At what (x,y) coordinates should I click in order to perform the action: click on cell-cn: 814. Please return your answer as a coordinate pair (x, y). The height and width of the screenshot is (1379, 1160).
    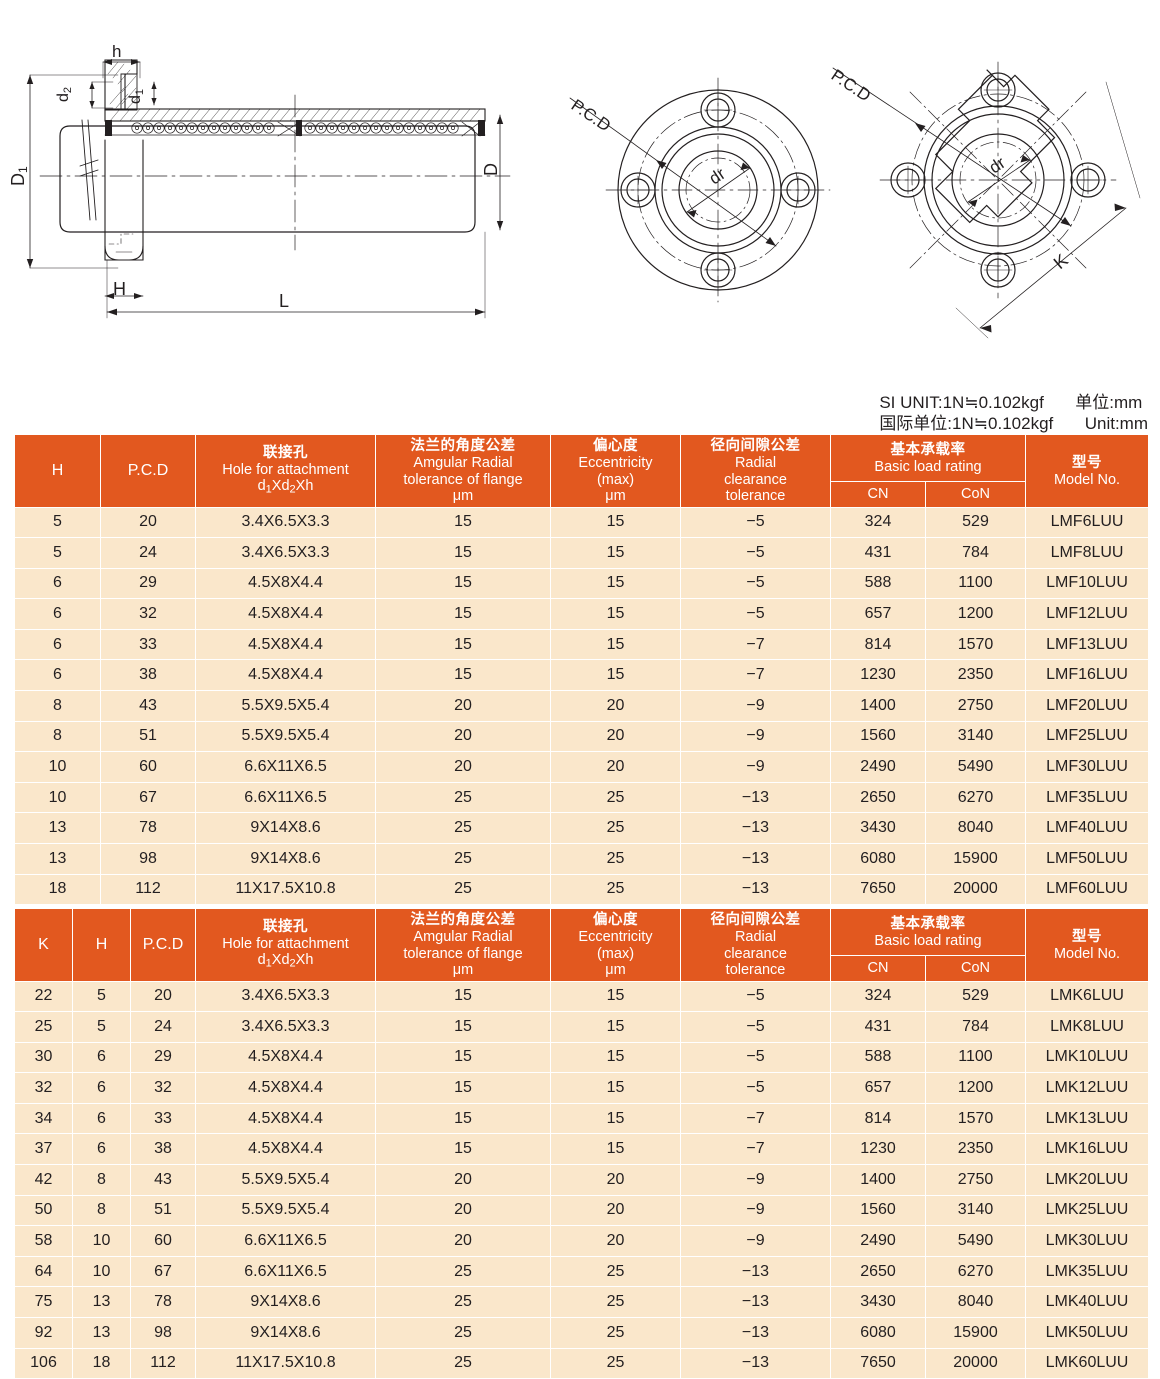
    Looking at the image, I should click on (878, 1118).